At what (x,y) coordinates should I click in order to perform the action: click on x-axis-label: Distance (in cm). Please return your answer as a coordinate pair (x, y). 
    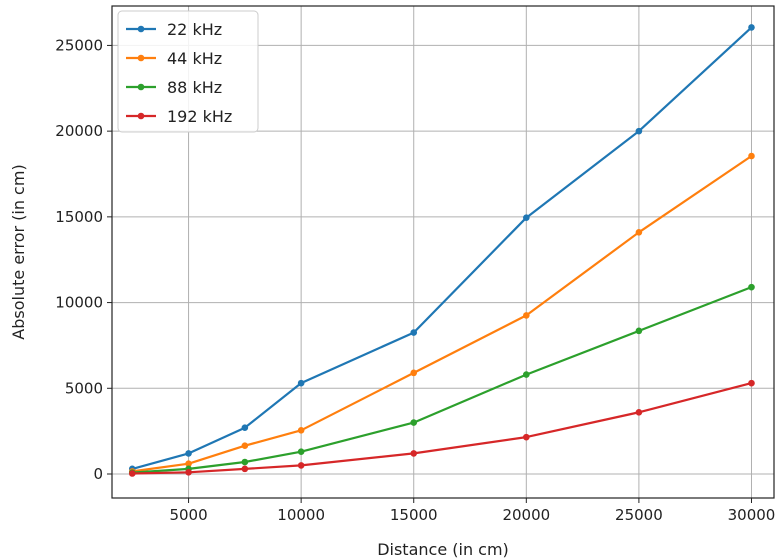
    Looking at the image, I should click on (443, 549).